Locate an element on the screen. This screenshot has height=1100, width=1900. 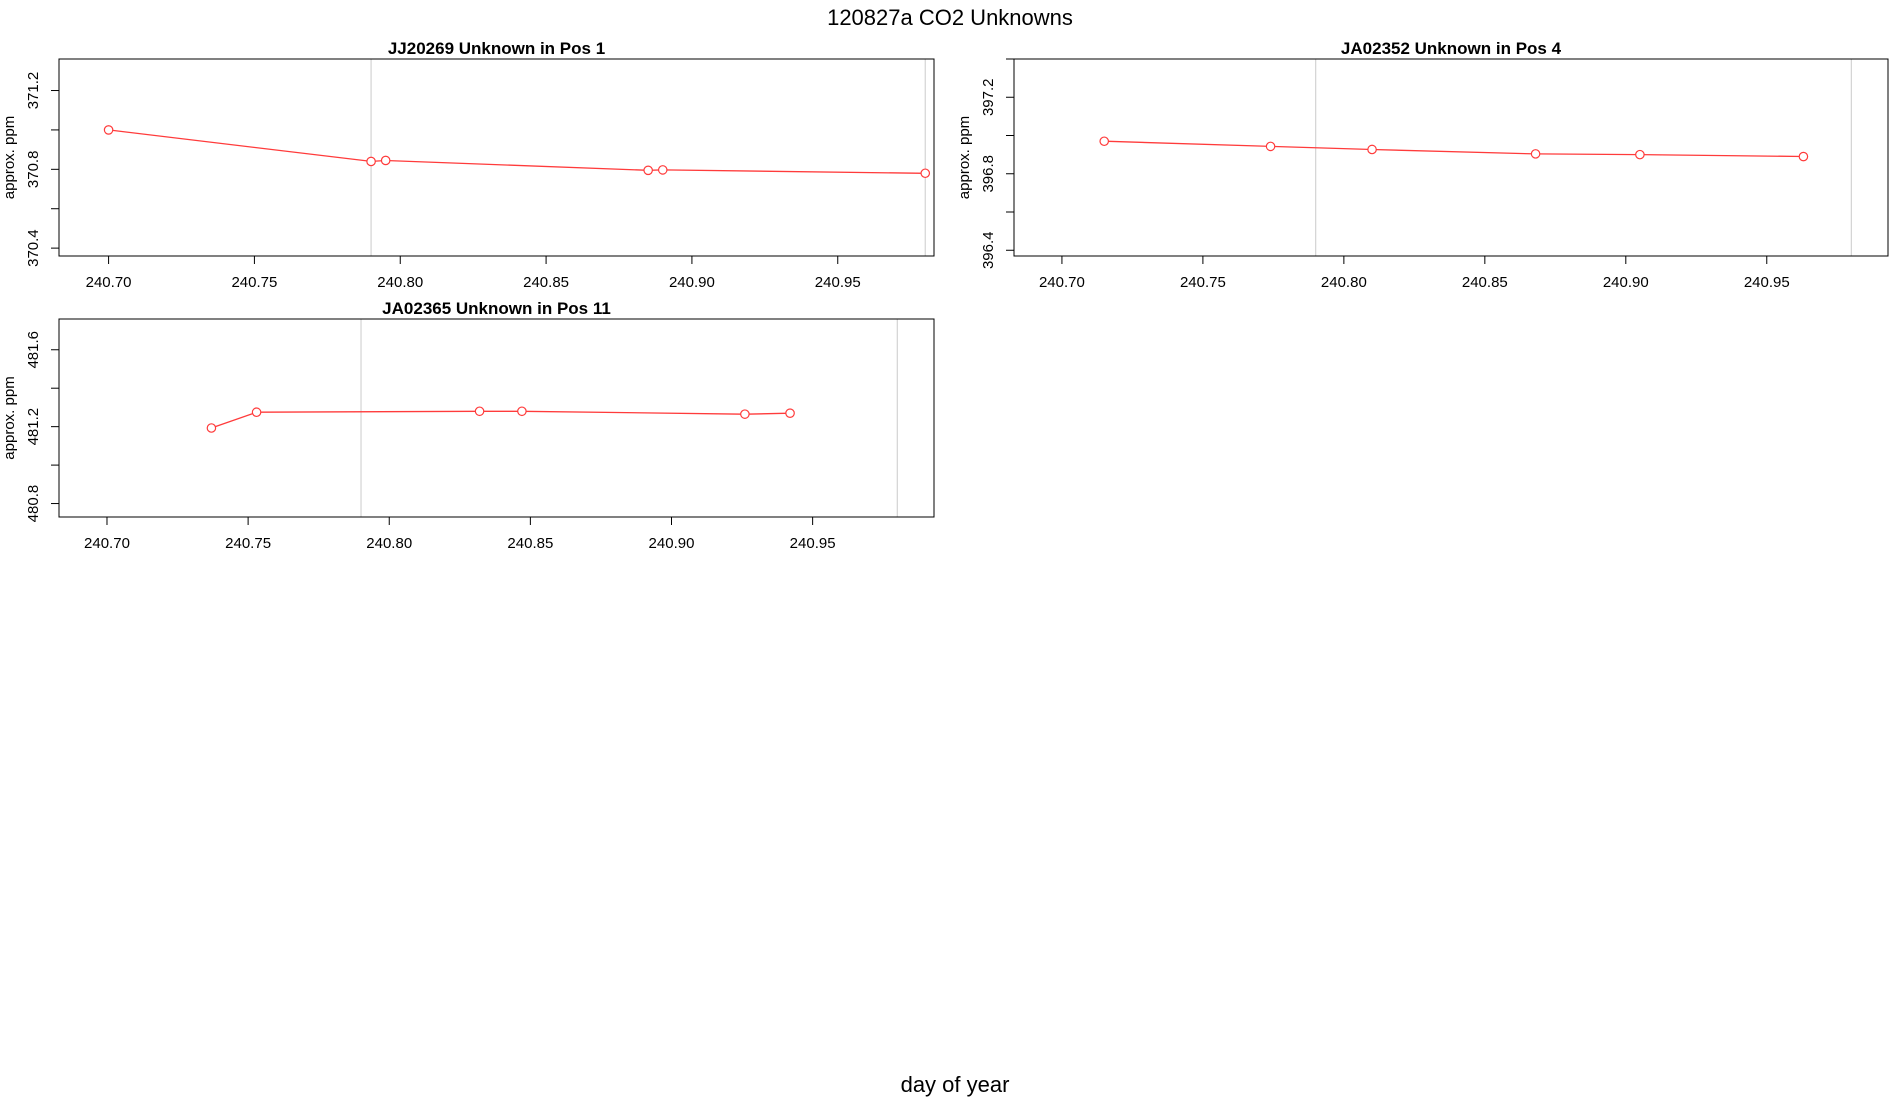
x-axis-label: day of year is located at coordinates (955, 1084).